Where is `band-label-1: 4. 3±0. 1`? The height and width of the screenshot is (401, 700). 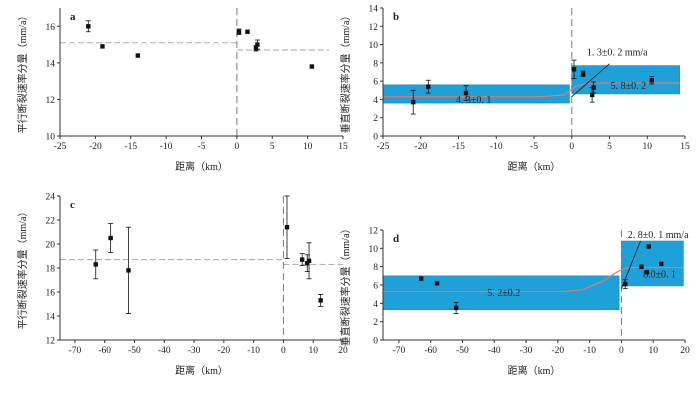 band-label-1: 4. 3±0. 1 is located at coordinates (474, 100).